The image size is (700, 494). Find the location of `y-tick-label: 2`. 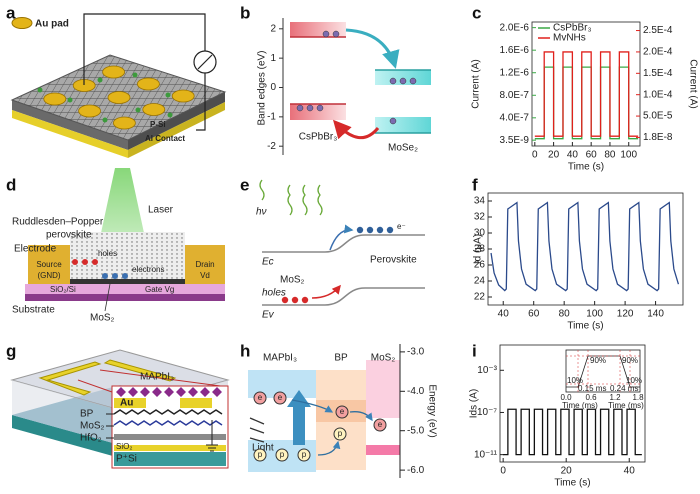

y-tick-label: 2 is located at coordinates (273, 28).